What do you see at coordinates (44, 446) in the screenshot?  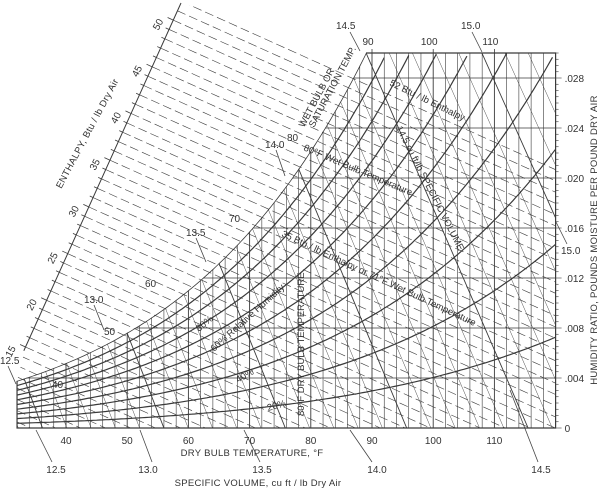 I see `volume-bottom-12.5-leader` at bounding box center [44, 446].